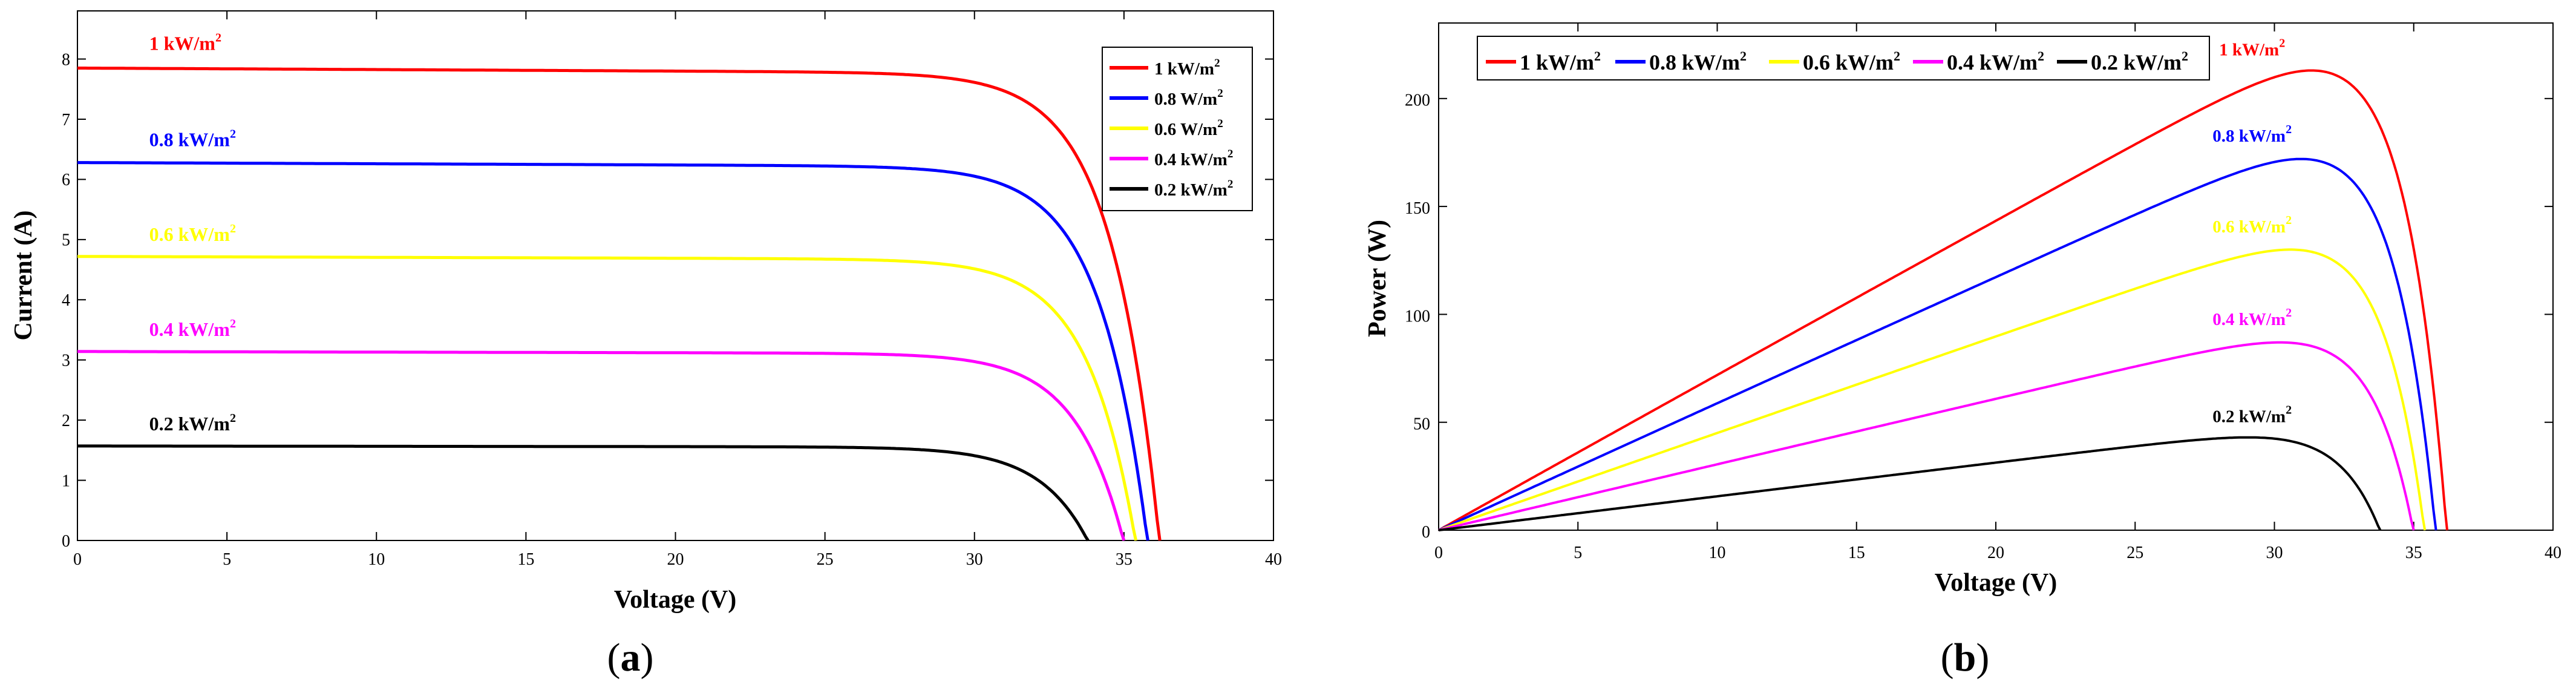 The width and height of the screenshot is (2576, 693). I want to click on x-tick-label-a-5: 25, so click(825, 559).